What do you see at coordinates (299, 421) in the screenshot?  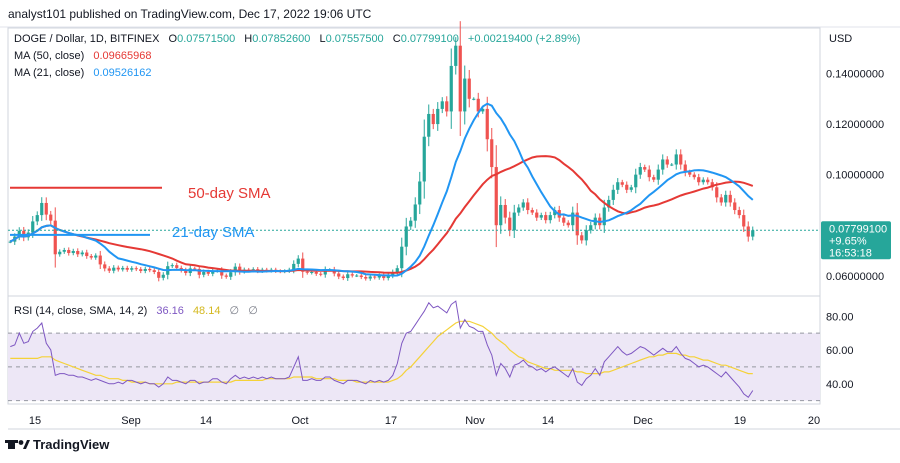 I see `time-tick-label: Oct` at bounding box center [299, 421].